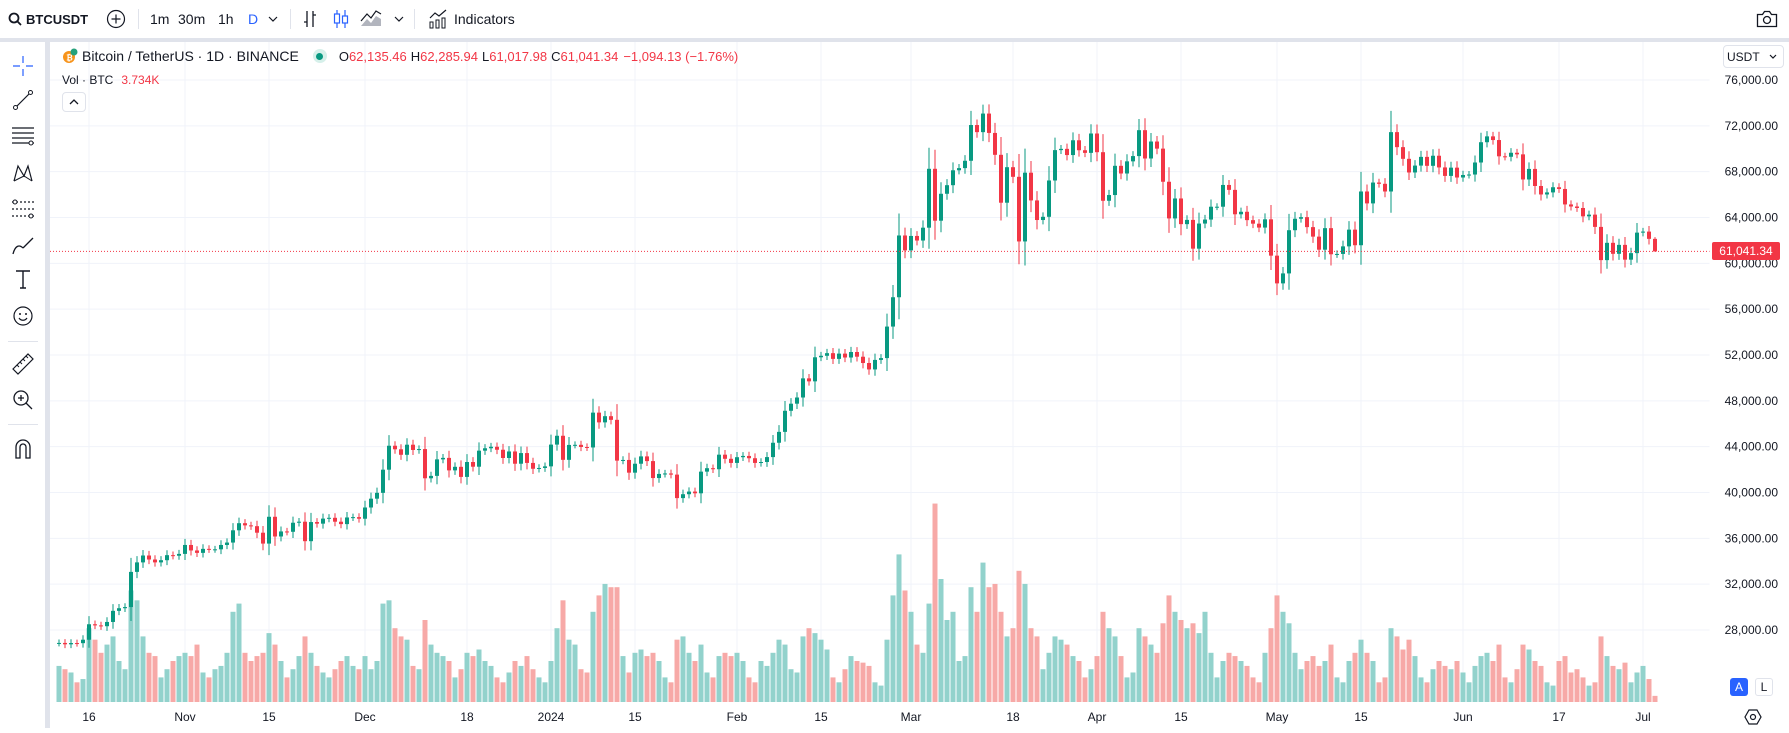 The image size is (1789, 733). Describe the element at coordinates (1739, 687) in the screenshot. I see `auto-scale-button: A` at that location.